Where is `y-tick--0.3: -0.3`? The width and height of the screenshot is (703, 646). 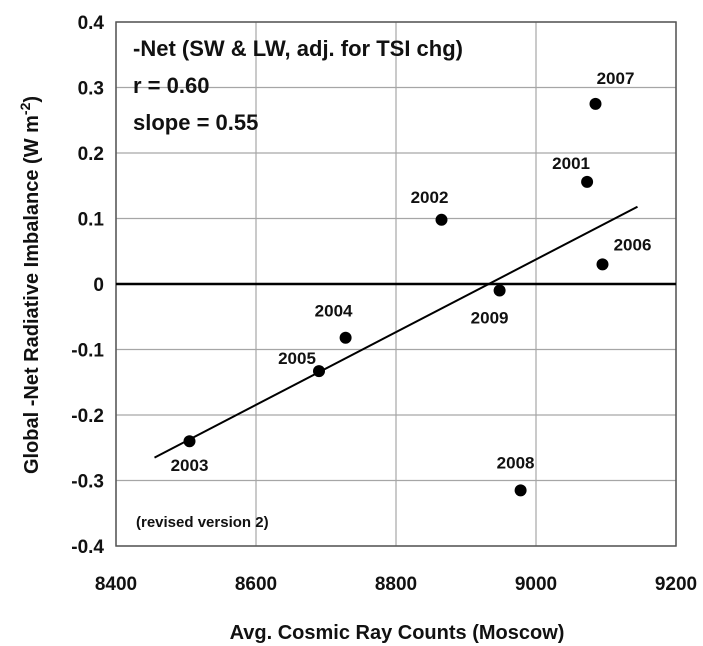 y-tick--0.3: -0.3 is located at coordinates (87, 482).